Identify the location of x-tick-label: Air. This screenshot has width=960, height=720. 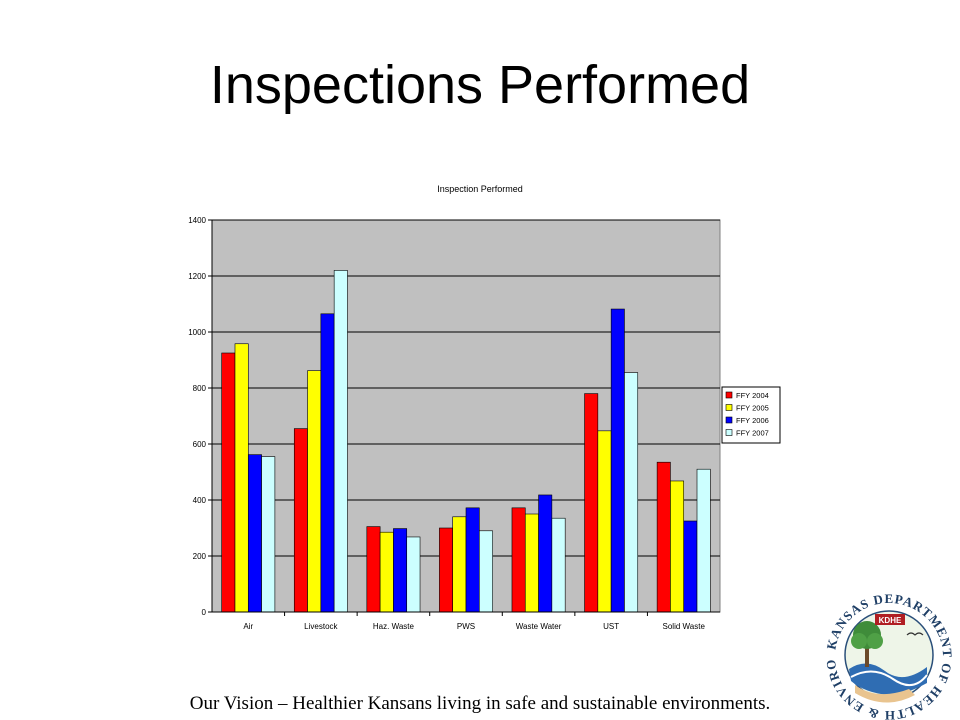
(248, 626).